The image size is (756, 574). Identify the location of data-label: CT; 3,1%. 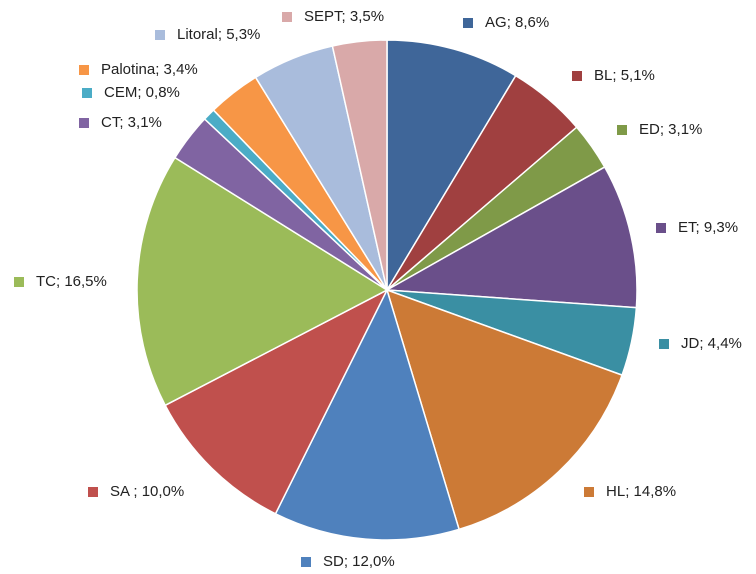
(131, 122).